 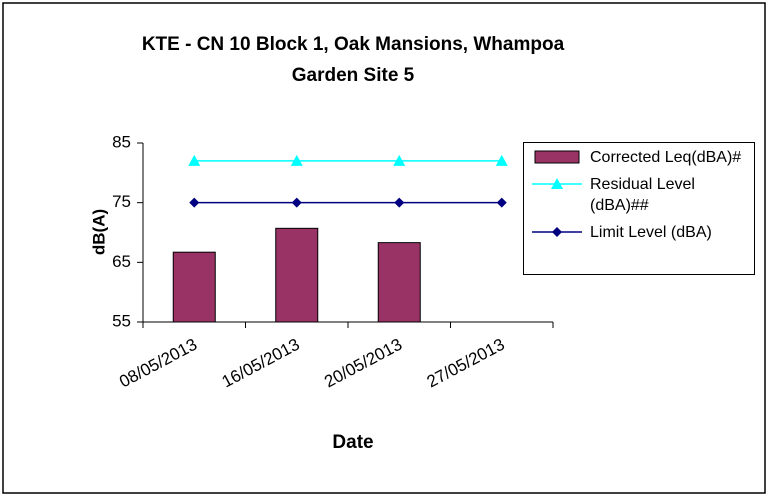 I want to click on legend-label: Residual Level (dBA)##, so click(x=642, y=195).